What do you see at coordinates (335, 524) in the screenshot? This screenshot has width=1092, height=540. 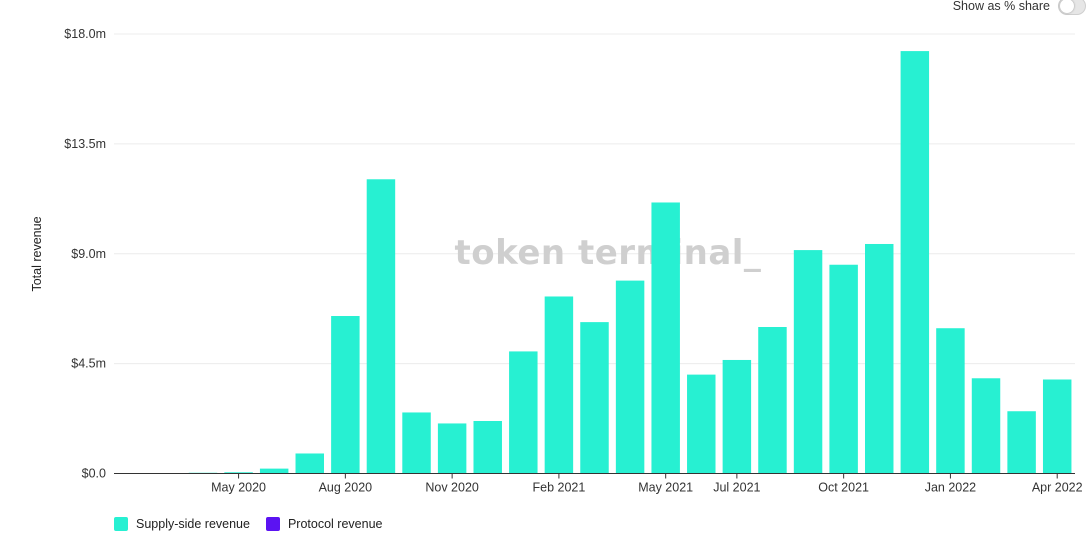 I see `legend-label: Protocol revenue` at bounding box center [335, 524].